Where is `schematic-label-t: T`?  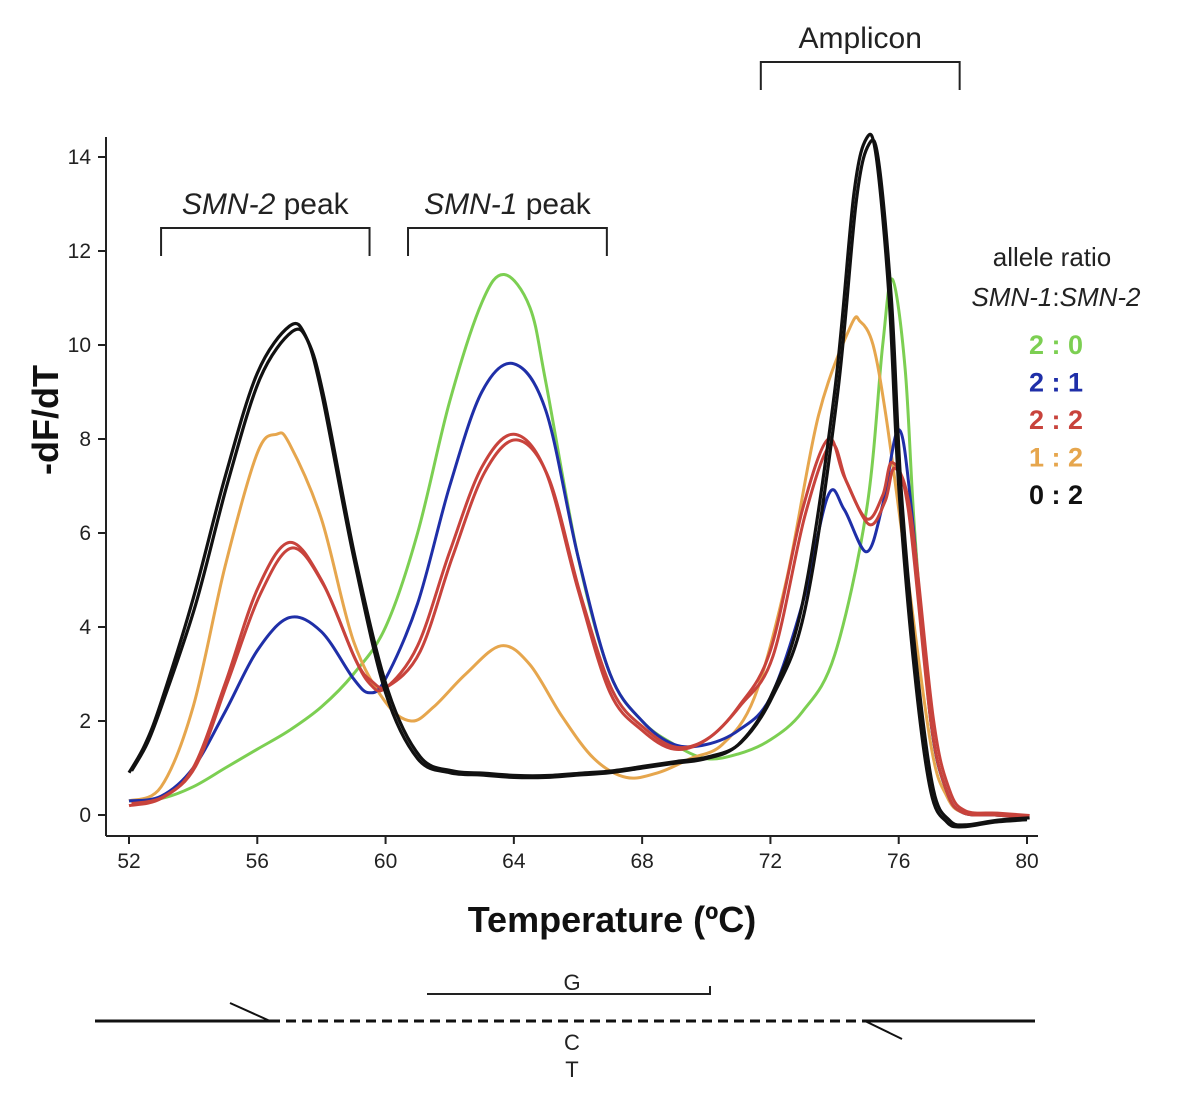
schematic-label-t: T is located at coordinates (571, 1069).